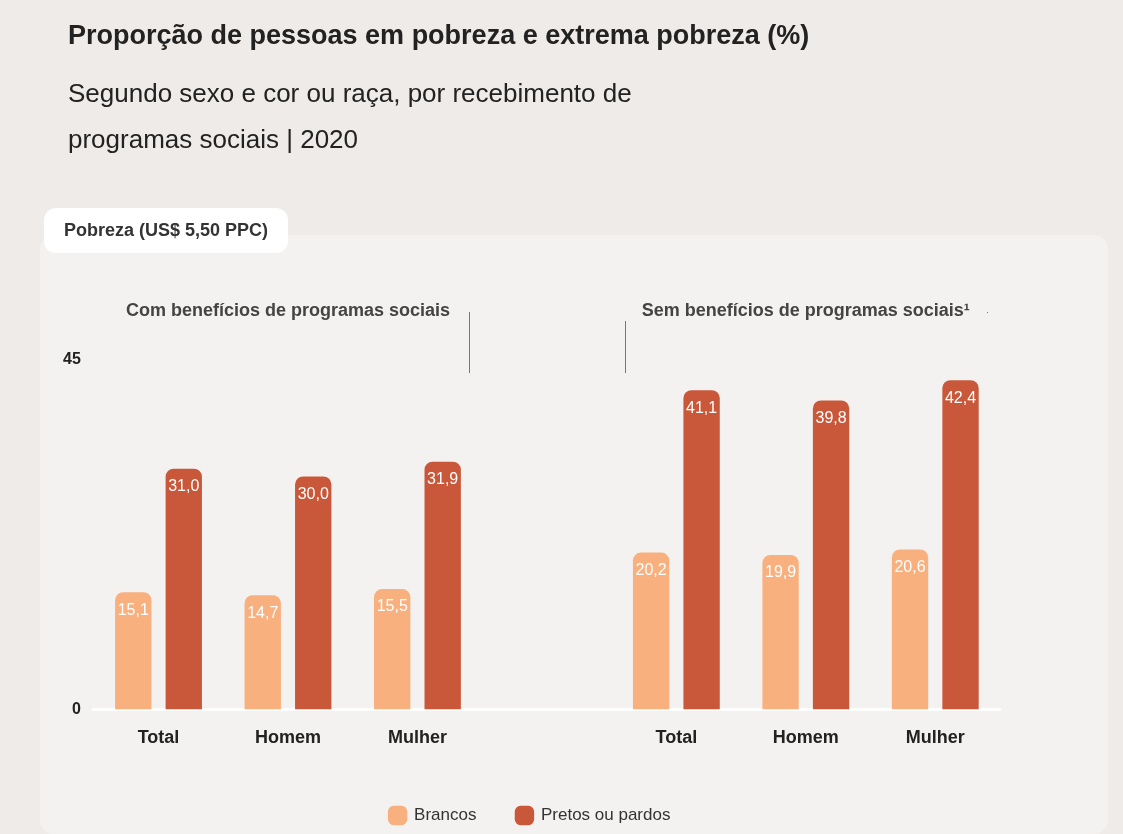 The width and height of the screenshot is (1123, 834). I want to click on text: Com benefícios de programas sociais, so click(288, 310).